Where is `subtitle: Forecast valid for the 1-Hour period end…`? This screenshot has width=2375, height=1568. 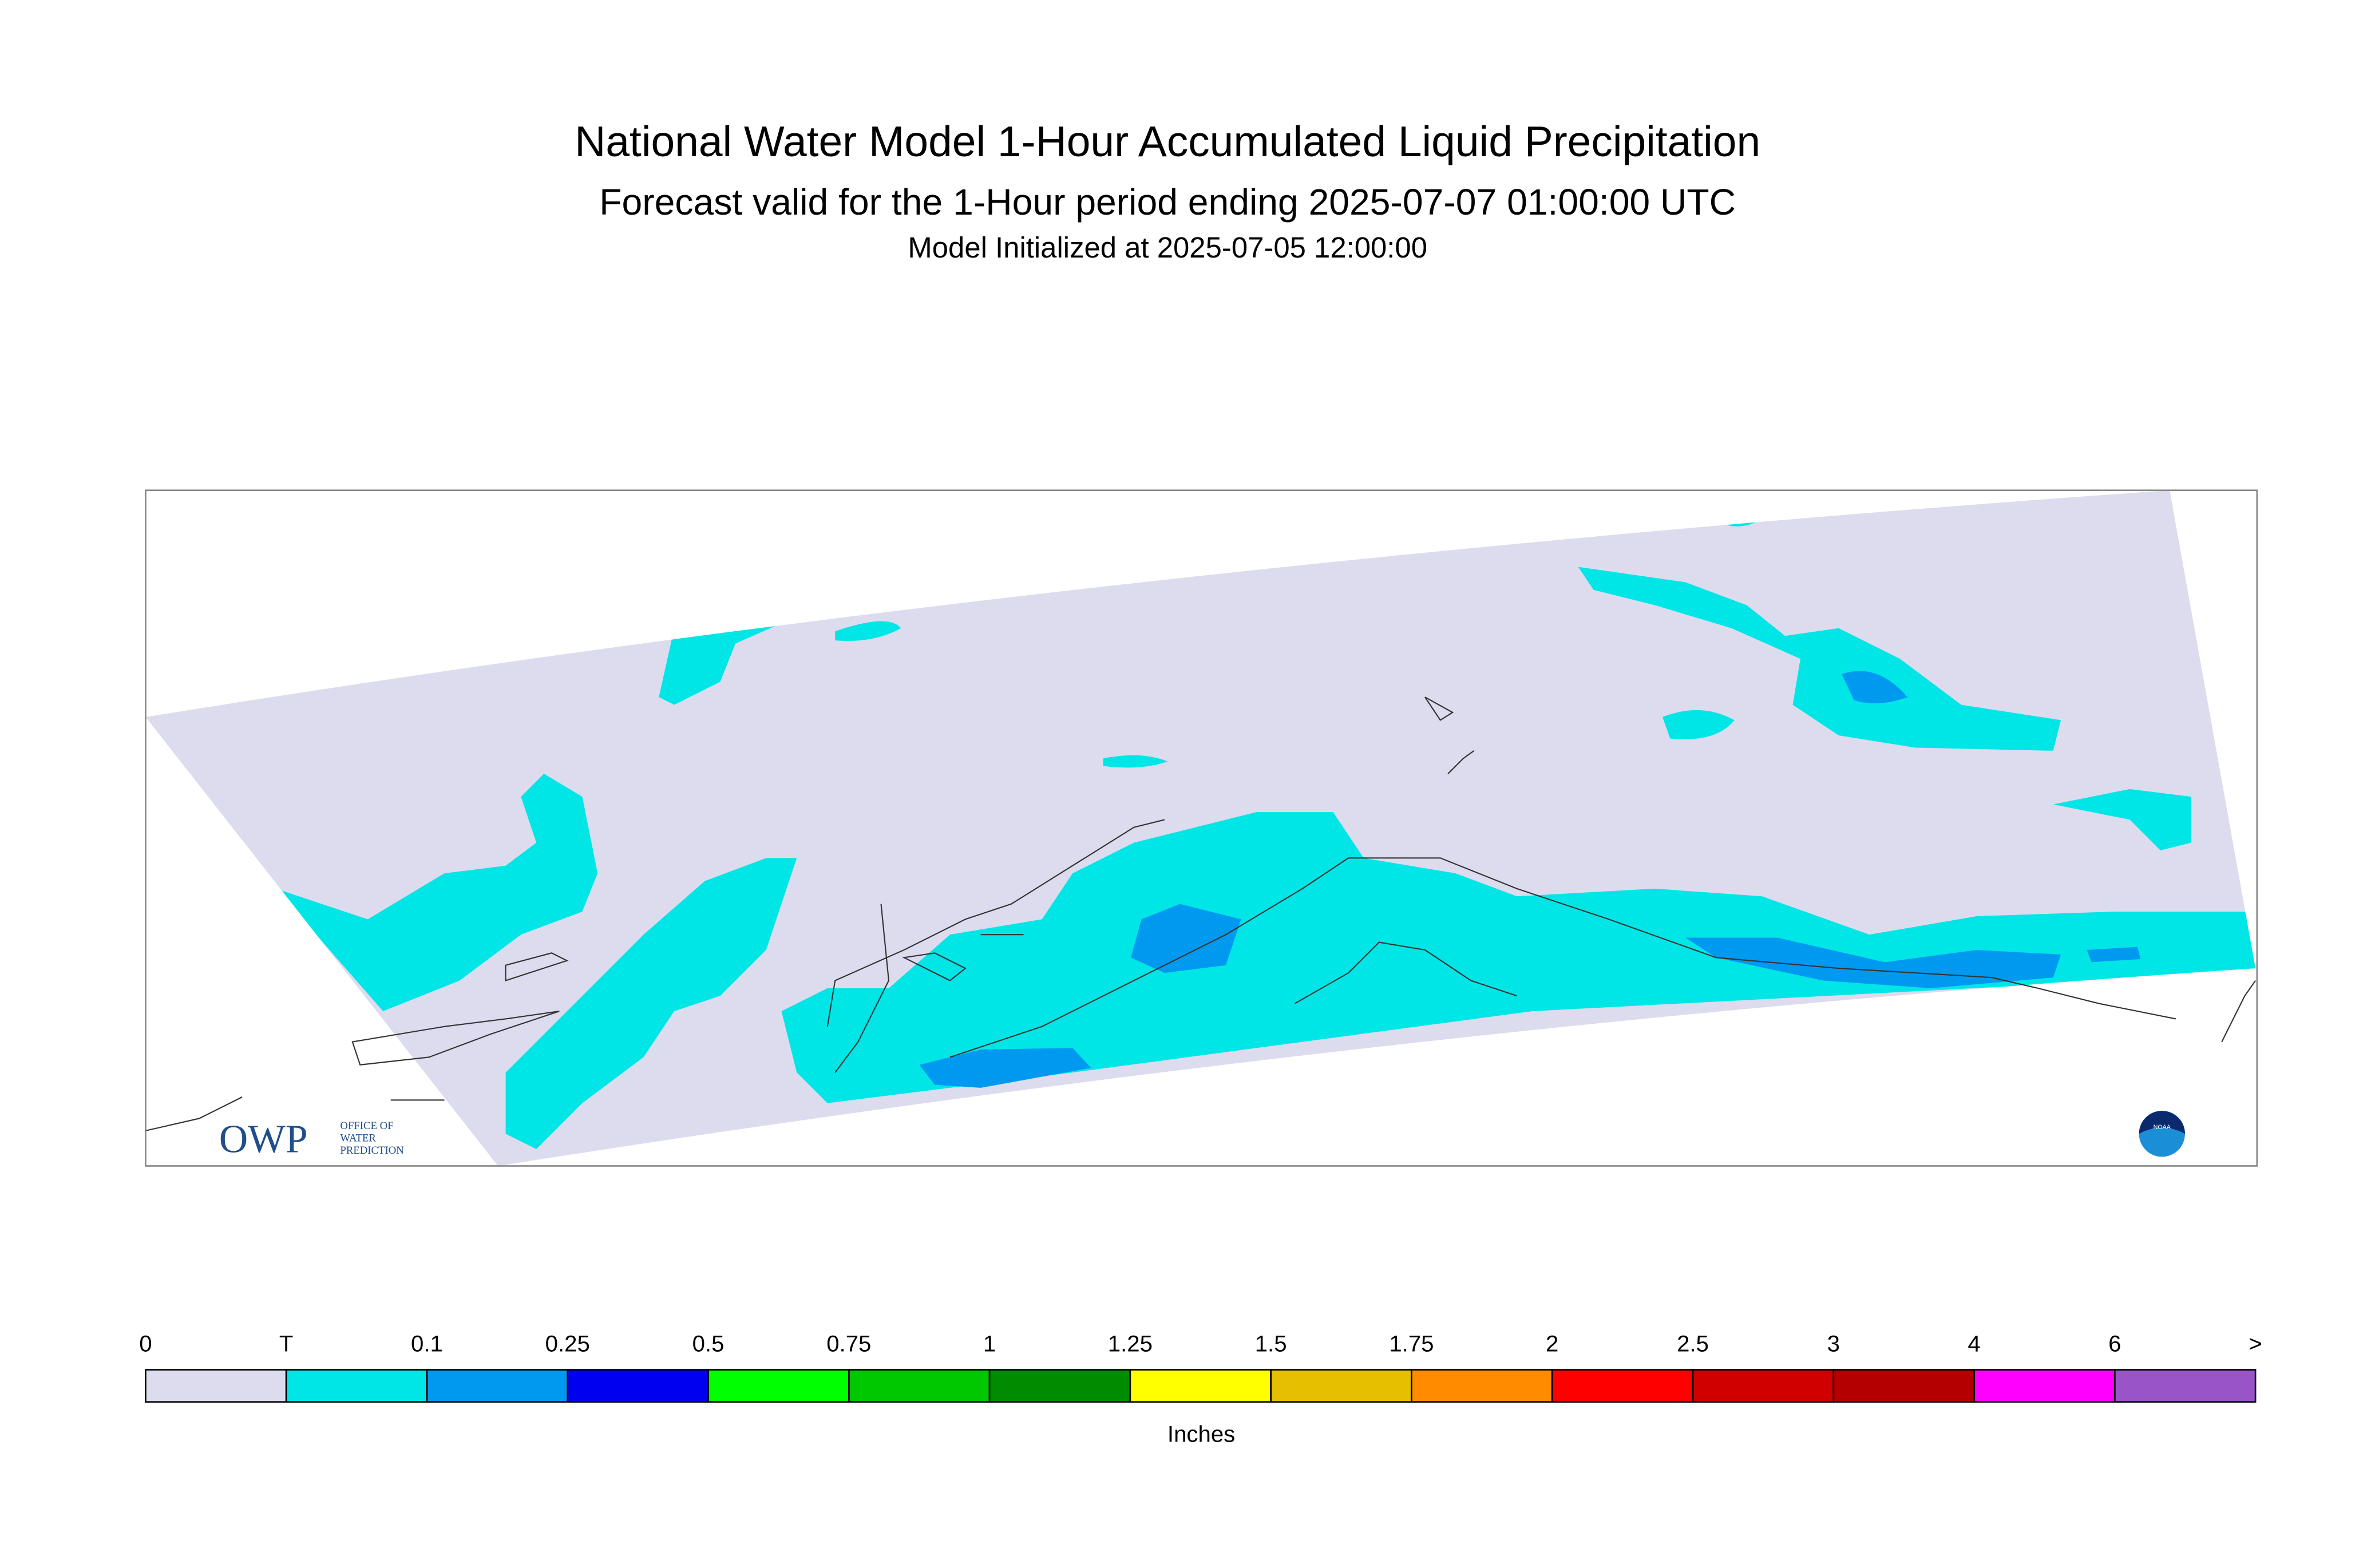
subtitle: Forecast valid for the 1-Hour period end… is located at coordinates (1167, 202).